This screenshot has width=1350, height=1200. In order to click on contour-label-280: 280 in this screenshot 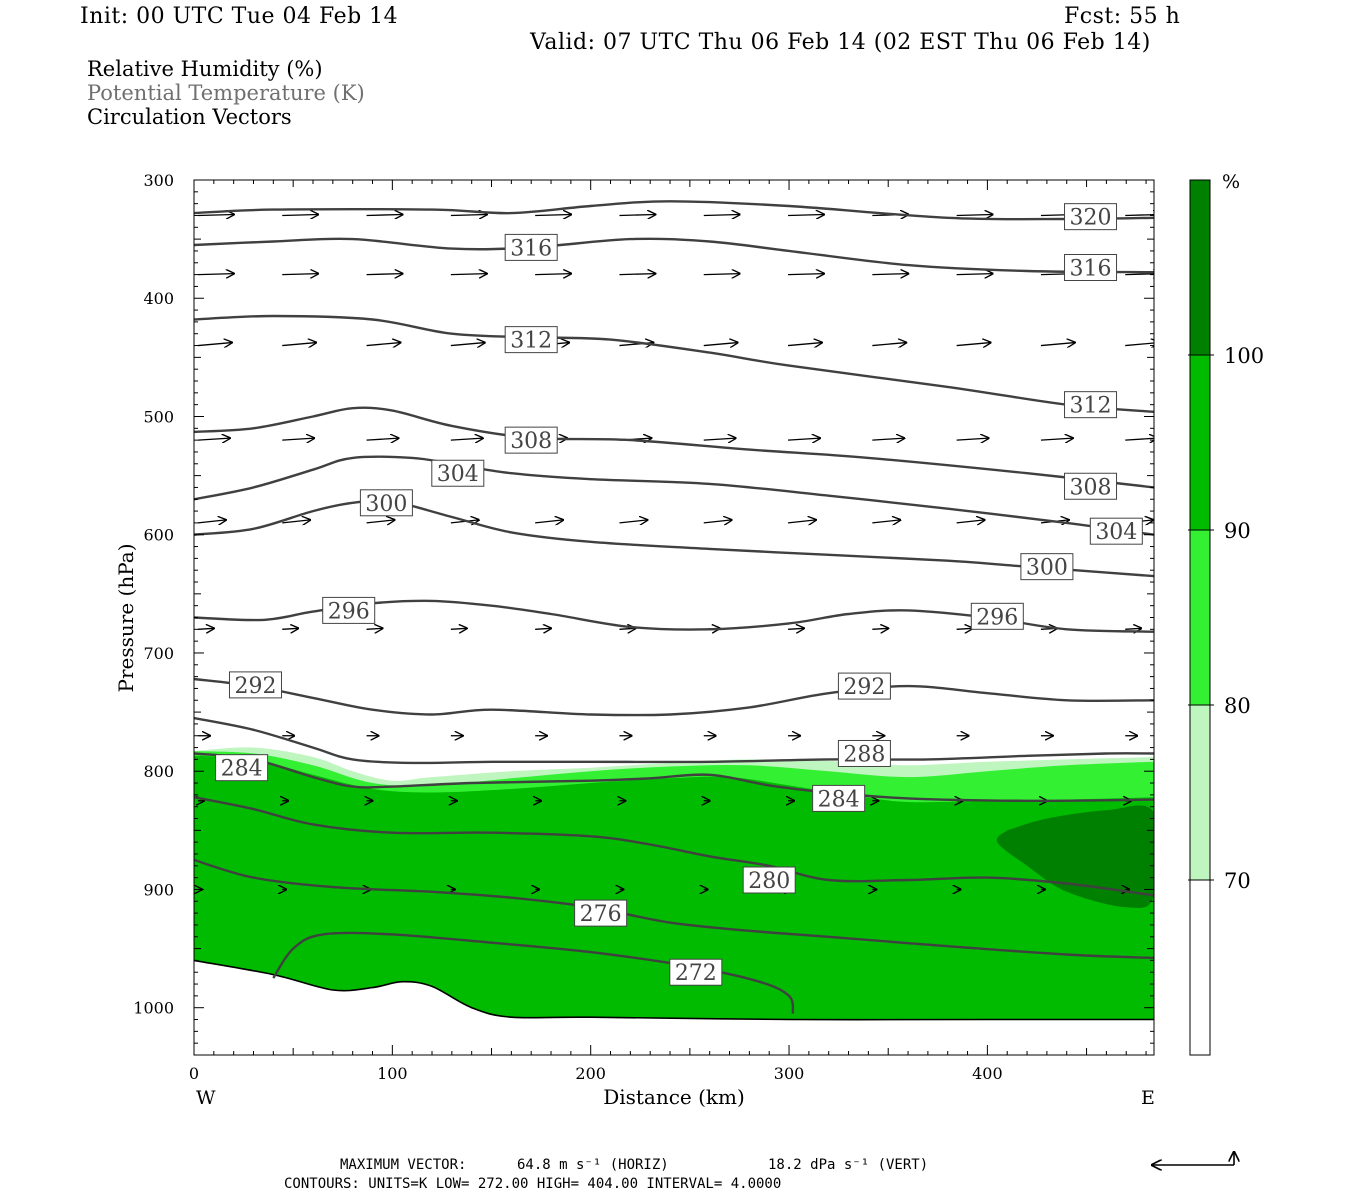, I will do `click(769, 881)`.